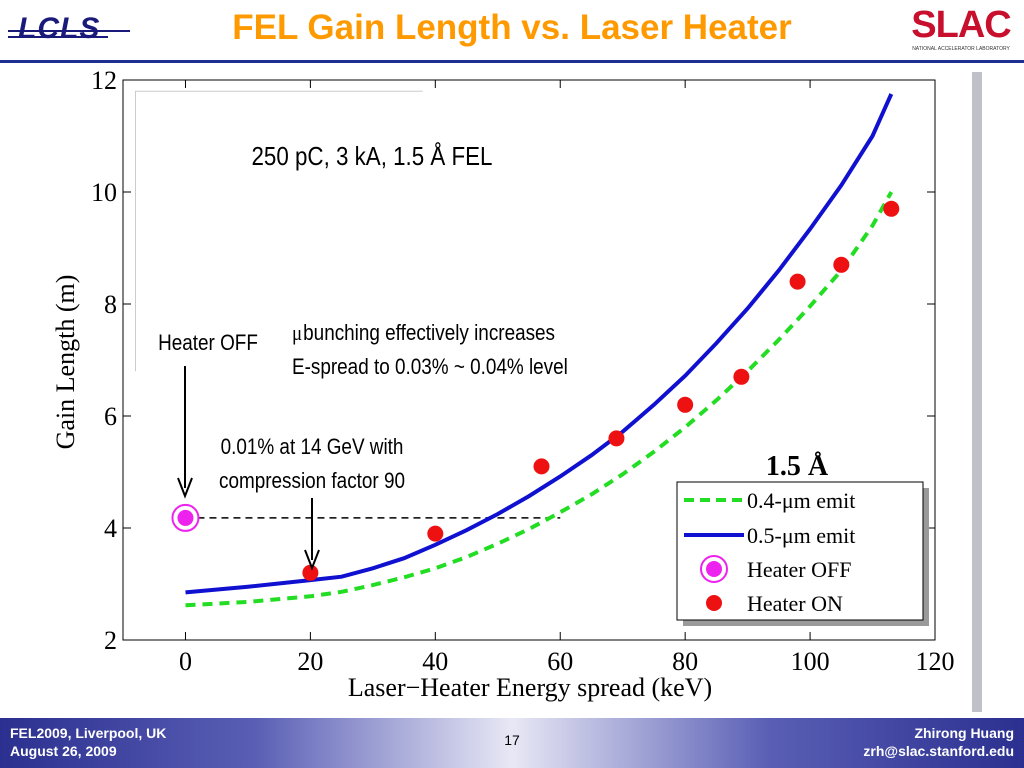 This screenshot has height=768, width=1024. What do you see at coordinates (110, 640) in the screenshot?
I see `y-tick-label: 2` at bounding box center [110, 640].